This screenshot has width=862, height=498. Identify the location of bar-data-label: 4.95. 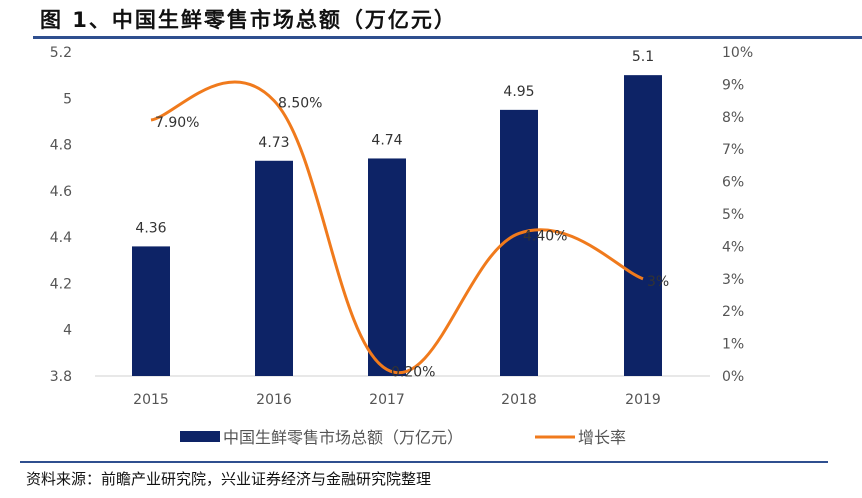
(518, 92).